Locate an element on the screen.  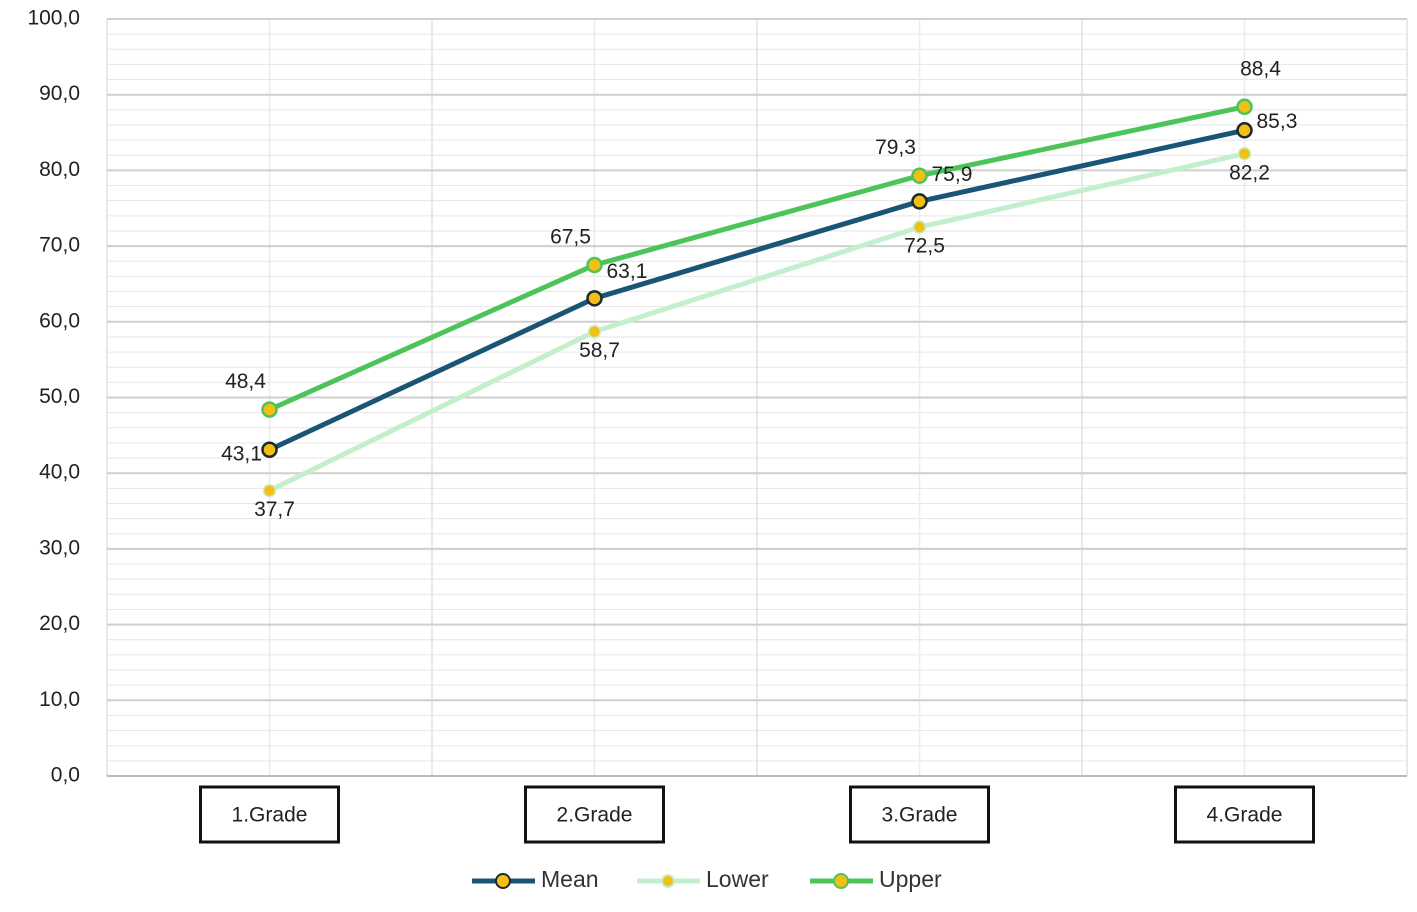
data-label: 79,3 is located at coordinates (895, 147).